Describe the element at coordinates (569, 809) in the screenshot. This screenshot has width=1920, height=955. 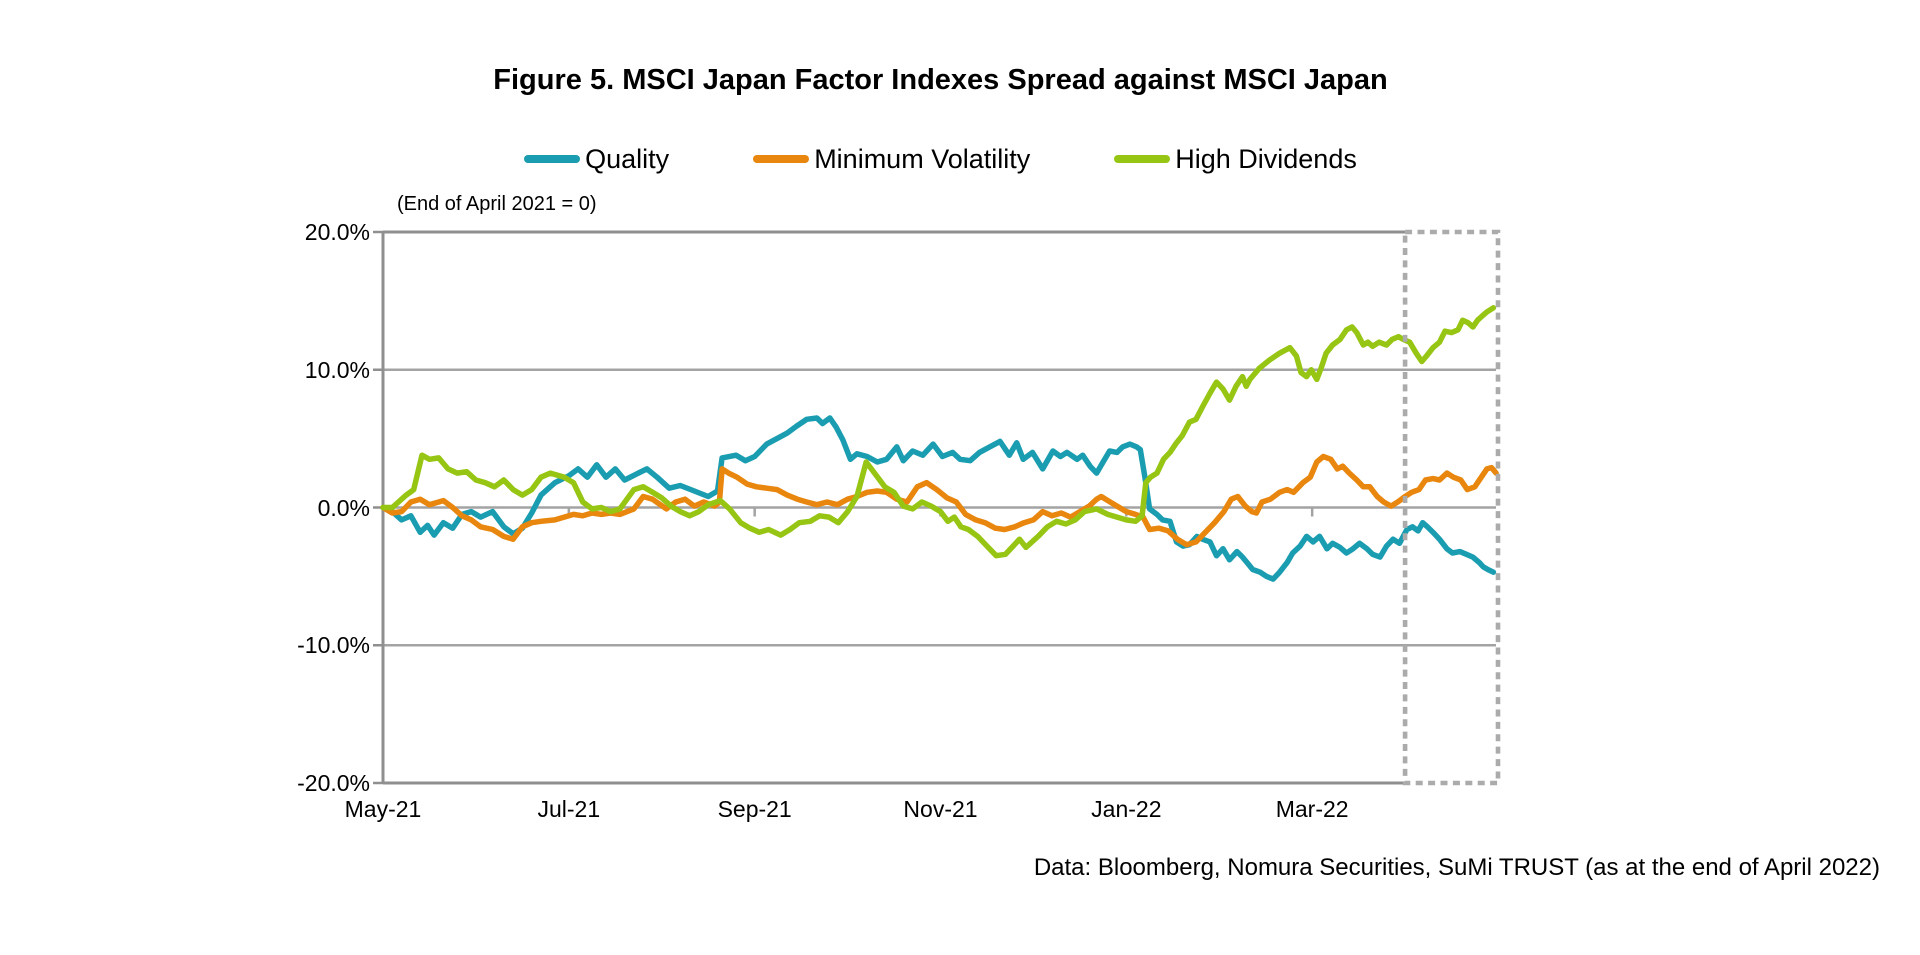
I see `x-axis-label-Jul-21: Jul-21` at that location.